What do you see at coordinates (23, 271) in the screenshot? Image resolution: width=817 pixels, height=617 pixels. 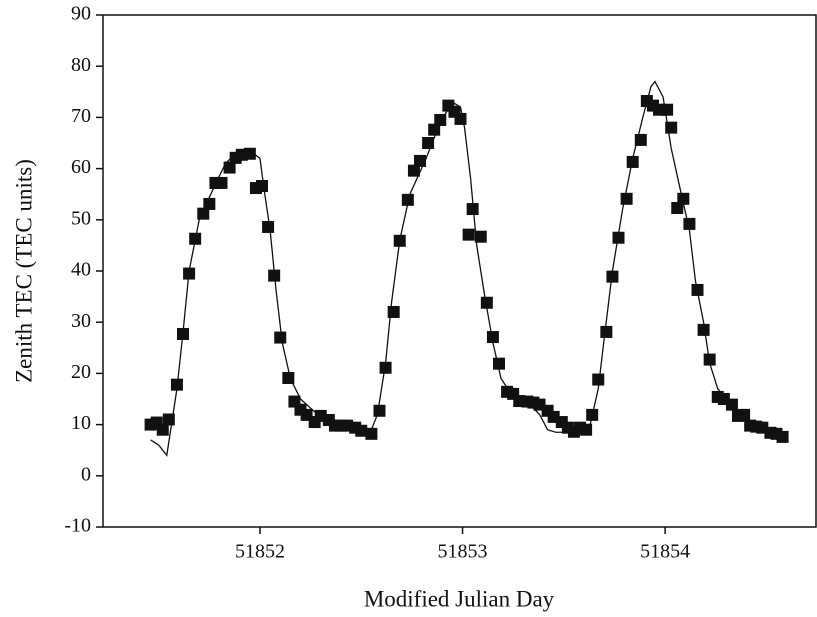 I see `y-axis-title: Zenith TEC (TEC units)` at bounding box center [23, 271].